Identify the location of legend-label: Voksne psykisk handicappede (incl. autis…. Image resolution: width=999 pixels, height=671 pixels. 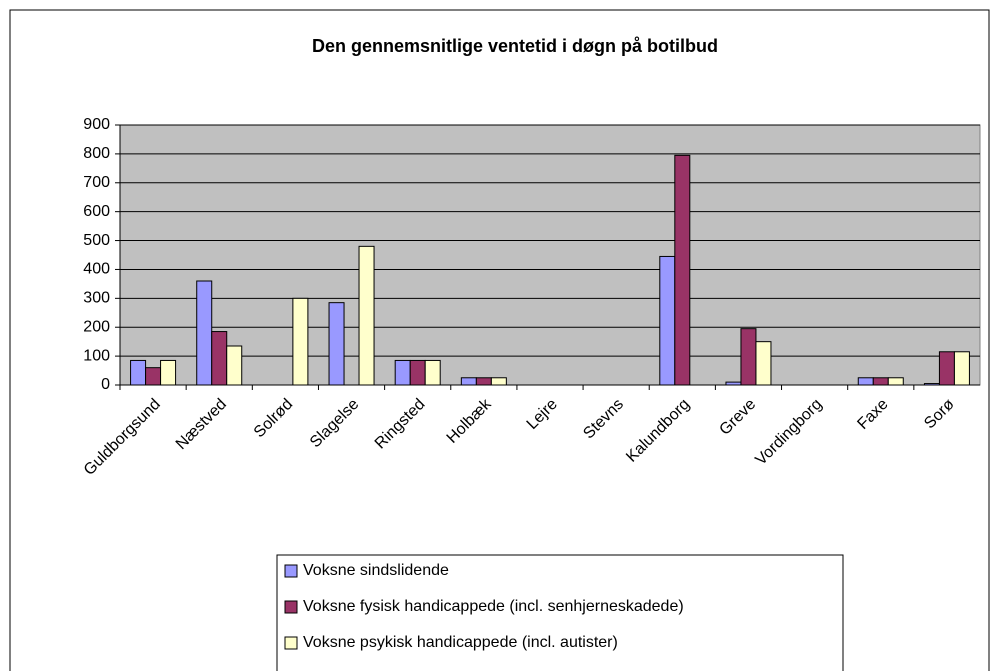
(460, 642).